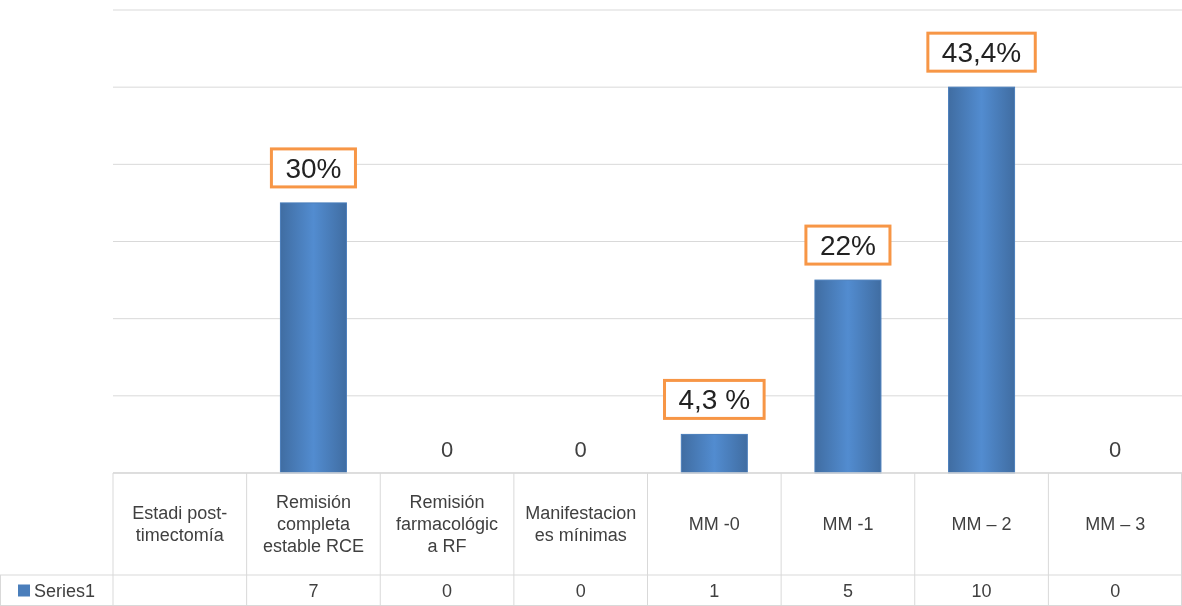 The width and height of the screenshot is (1182, 606). I want to click on x-tick-label: MM – 3, so click(1115, 524).